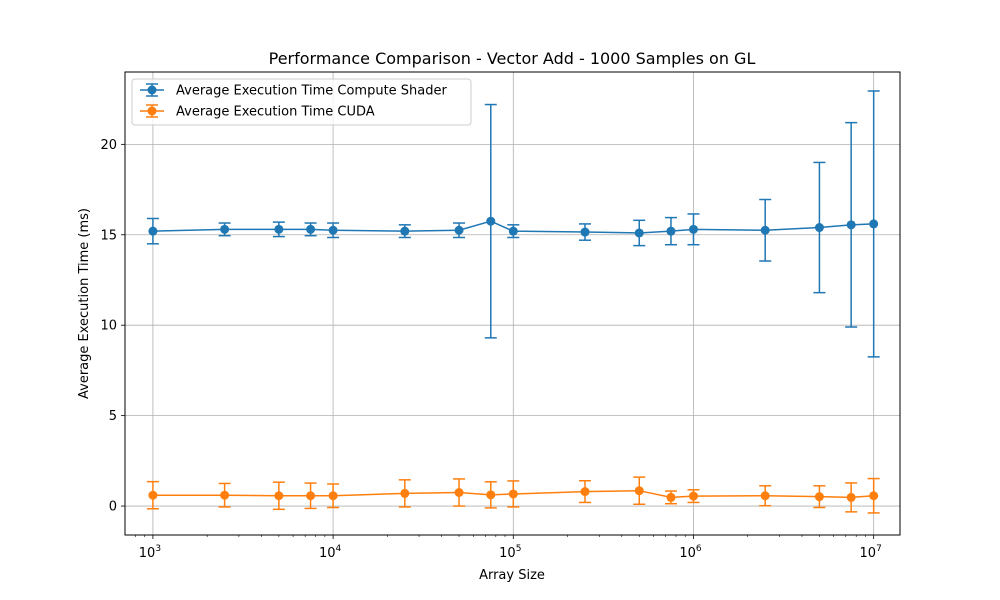 Image resolution: width=1000 pixels, height=600 pixels. Describe the element at coordinates (330, 552) in the screenshot. I see `x-tick-label: 10⁴` at that location.